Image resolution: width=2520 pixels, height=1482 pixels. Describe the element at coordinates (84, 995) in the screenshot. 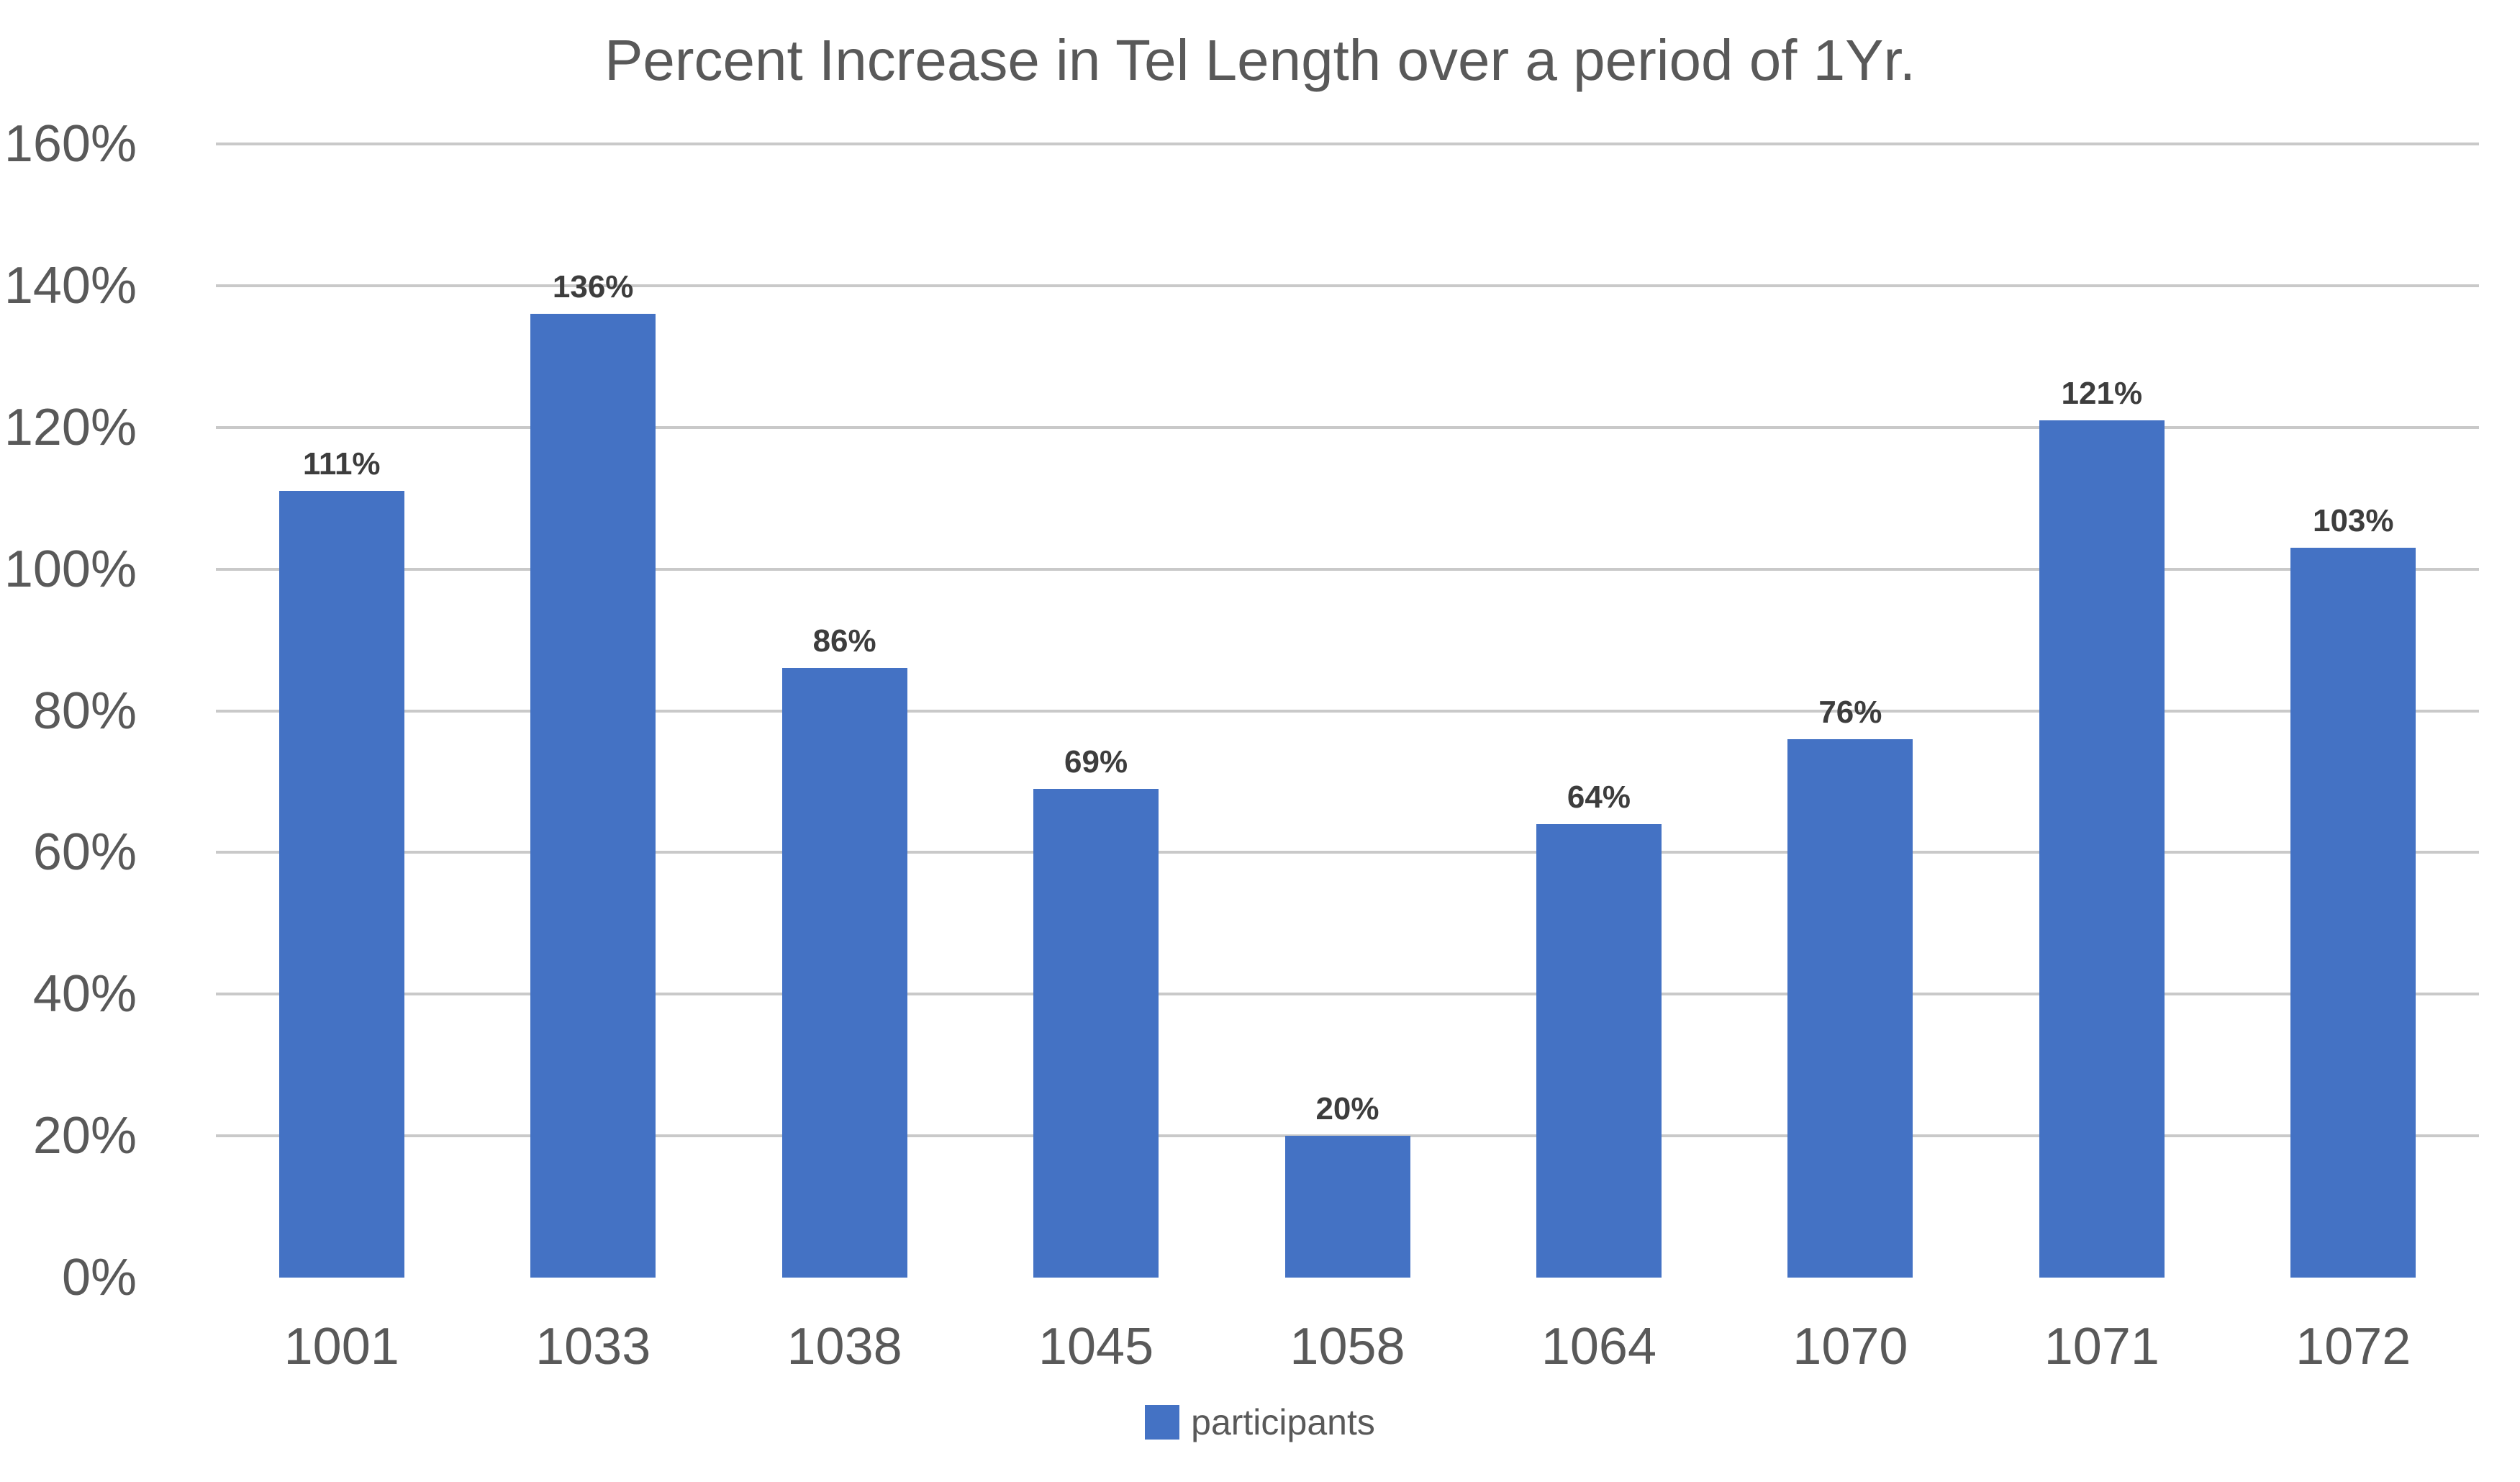

I see `y-tick-label-40: 40%` at that location.